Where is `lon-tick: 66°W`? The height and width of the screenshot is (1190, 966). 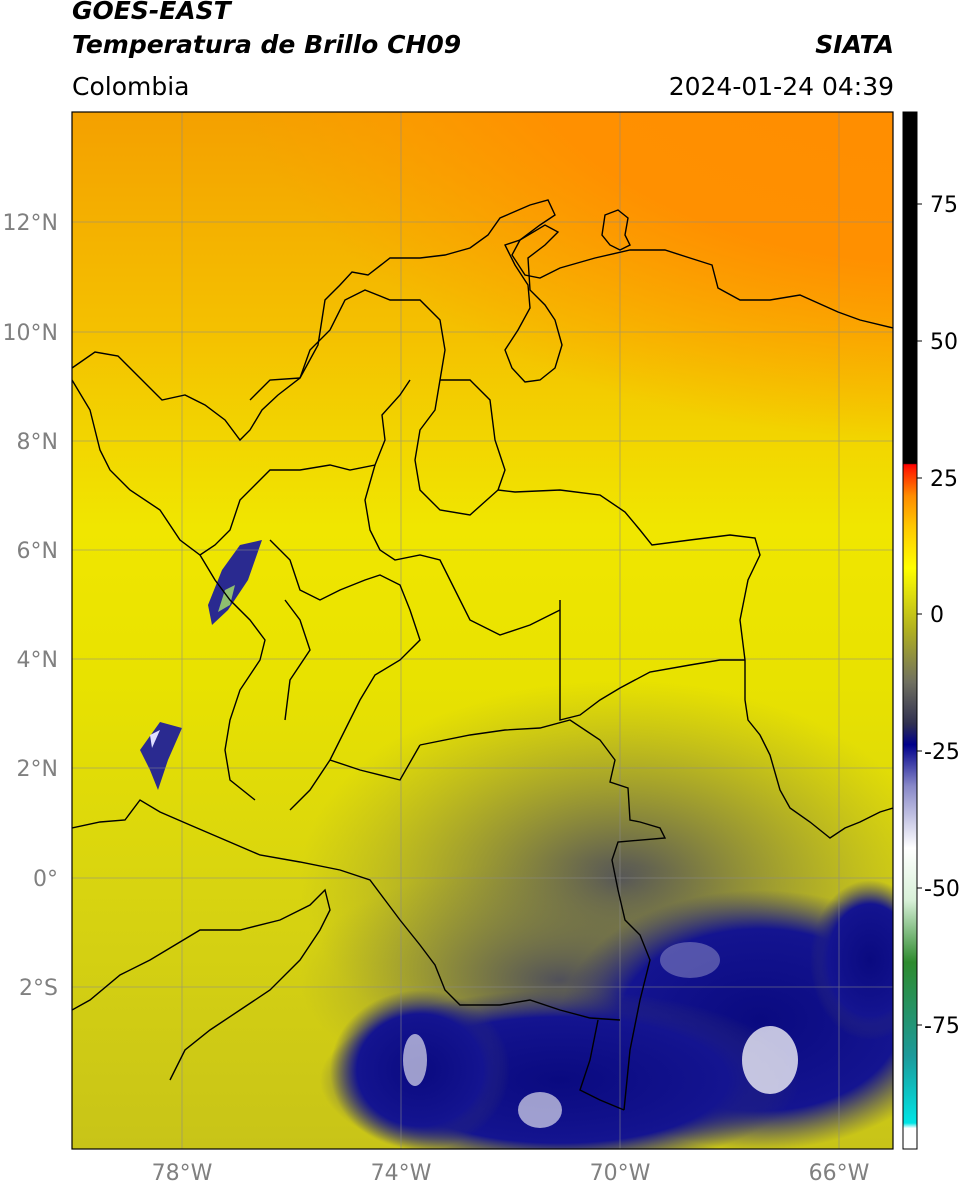
lon-tick: 66°W is located at coordinates (839, 1173).